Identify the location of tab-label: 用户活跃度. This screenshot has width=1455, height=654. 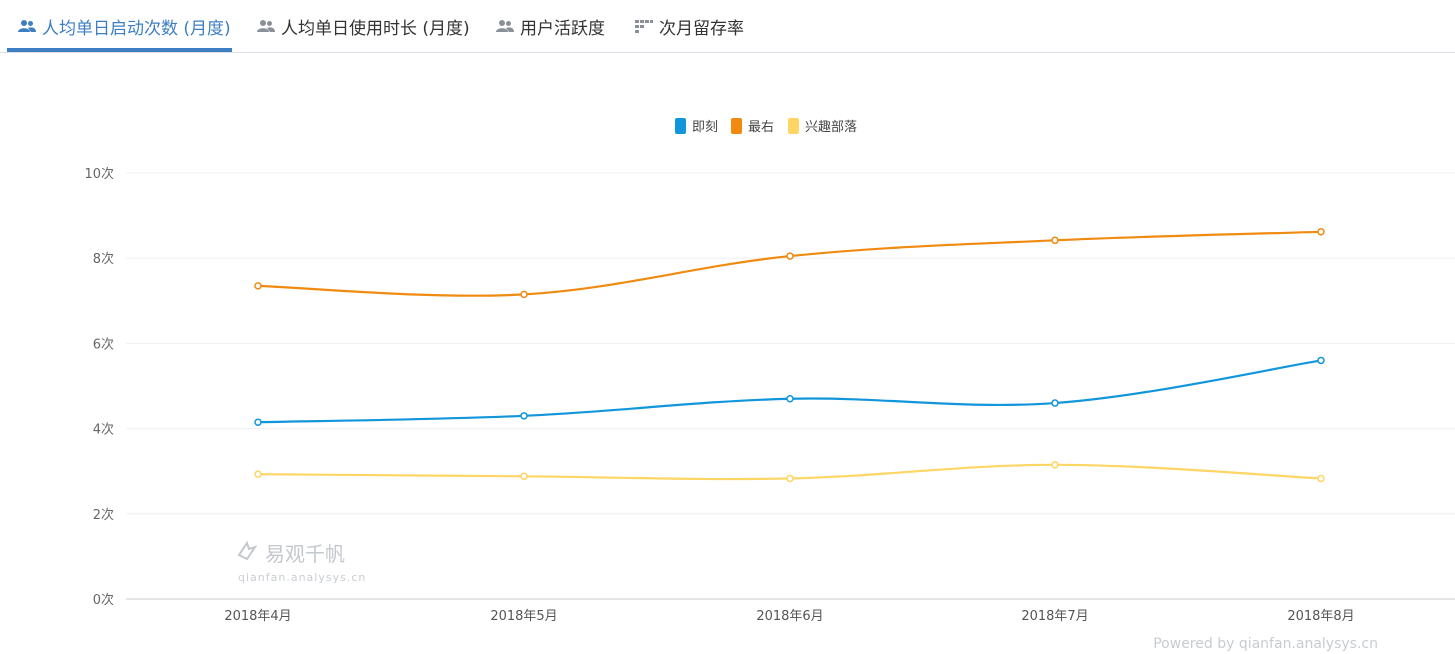
(562, 28).